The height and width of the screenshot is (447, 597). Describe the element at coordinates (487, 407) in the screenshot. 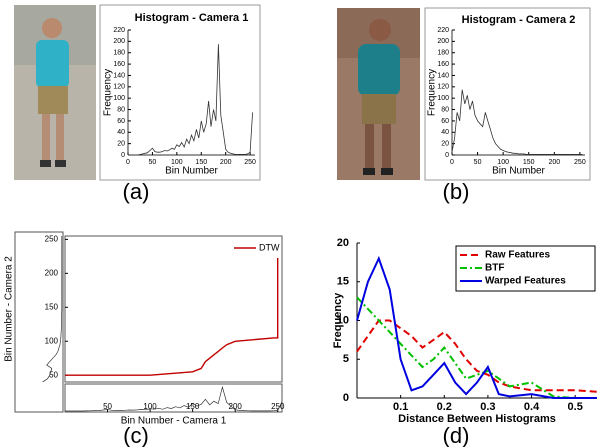

I see `x-tick-label: 0.3` at that location.